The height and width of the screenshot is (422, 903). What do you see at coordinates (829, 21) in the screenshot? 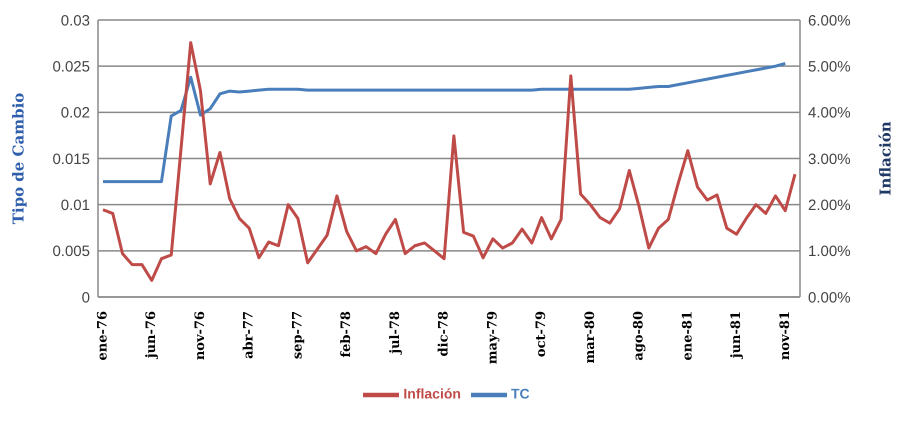
I see `y2-tick-label: 6.00%` at bounding box center [829, 21].